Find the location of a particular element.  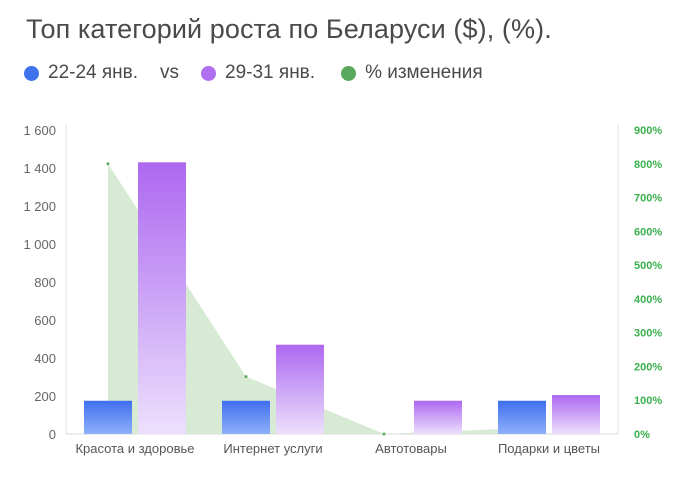

chart-legend: 22-24 янв. vs 29-31 янв. % изменения is located at coordinates (253, 73).